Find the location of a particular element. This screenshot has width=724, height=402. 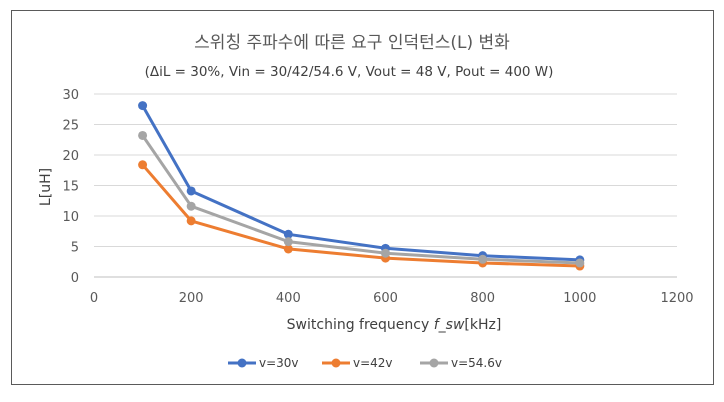

y-axis-ticks: 0 5 10 15 20 25 30 is located at coordinates (70, 187).